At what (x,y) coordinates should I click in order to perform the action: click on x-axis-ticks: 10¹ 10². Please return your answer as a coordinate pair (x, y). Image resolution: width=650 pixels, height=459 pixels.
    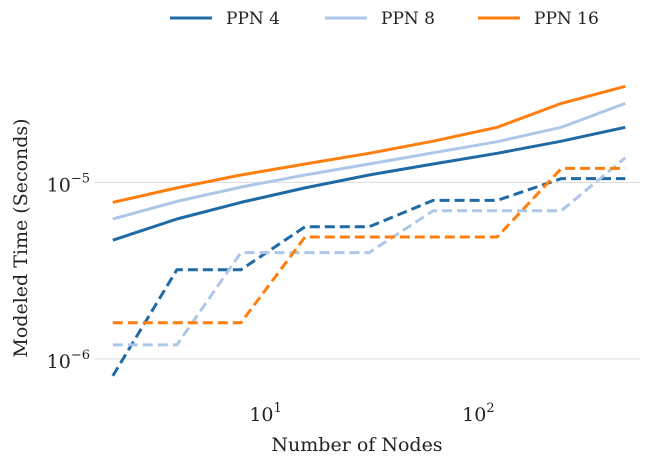
    Looking at the image, I should click on (371, 413).